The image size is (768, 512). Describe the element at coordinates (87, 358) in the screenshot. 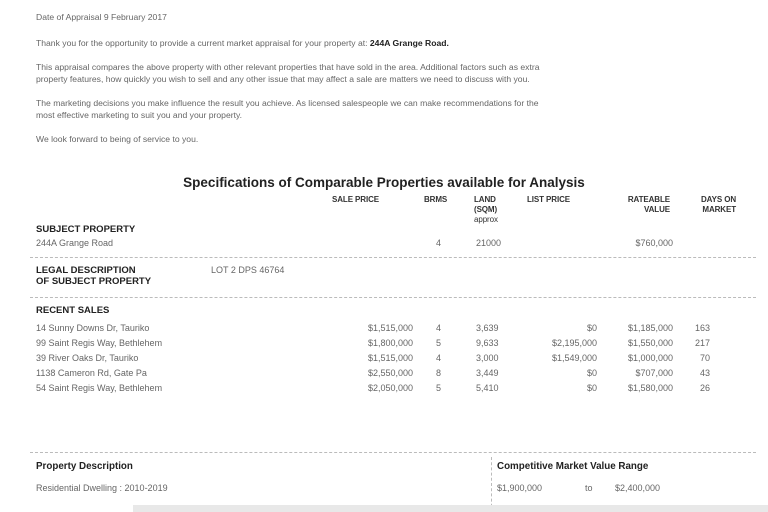

I see `sales-address: 39 River Oaks Dr, Tauriko` at that location.